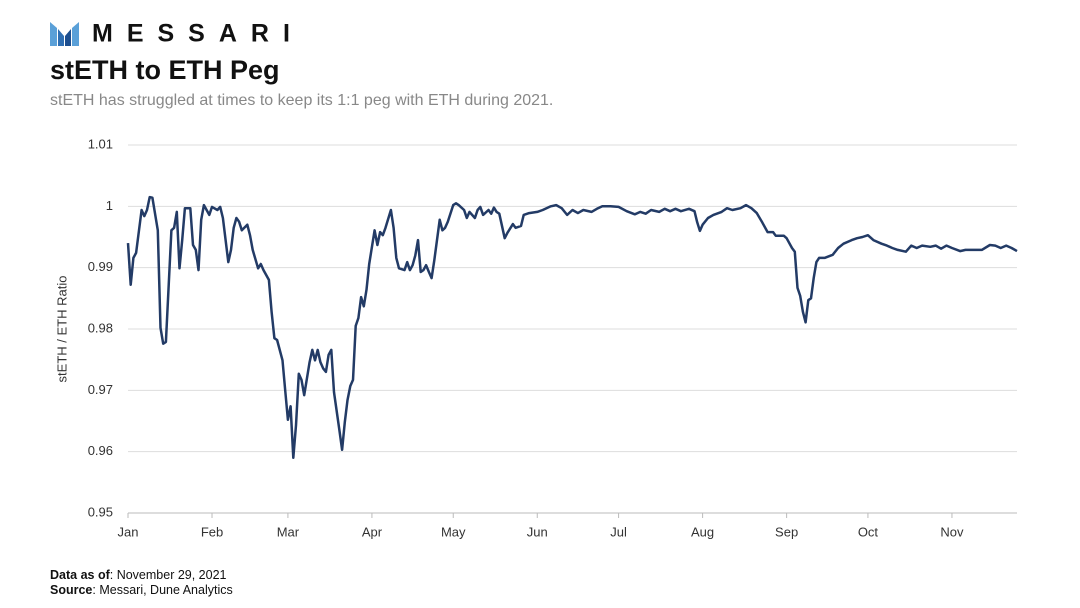  What do you see at coordinates (198, 34) in the screenshot?
I see `logo-text: MESSARI` at bounding box center [198, 34].